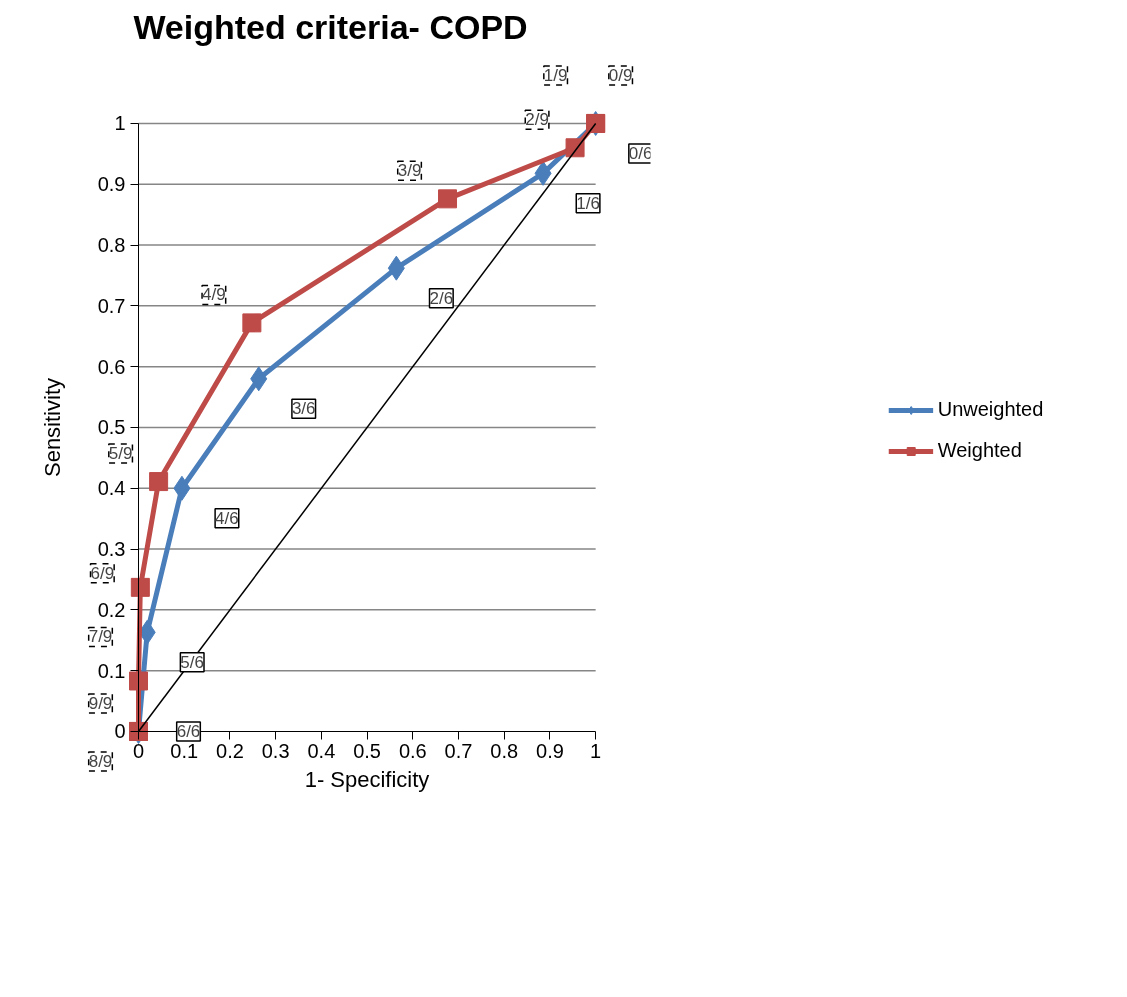 This screenshot has height=997, width=1127. I want to click on annotation: 6/9, so click(102, 573).